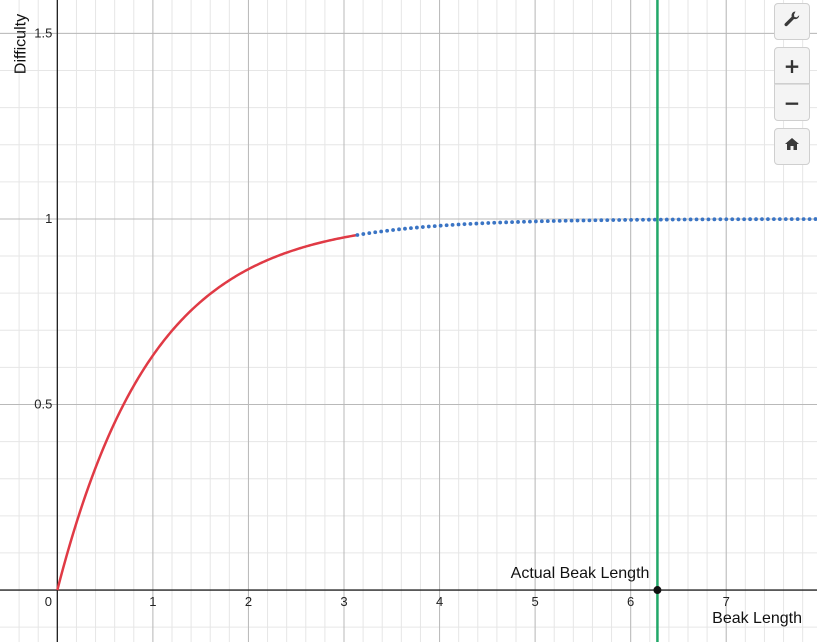 This screenshot has height=642, width=817. What do you see at coordinates (580, 573) in the screenshot?
I see `actual-beak-length-label: Actual Beak Length` at bounding box center [580, 573].